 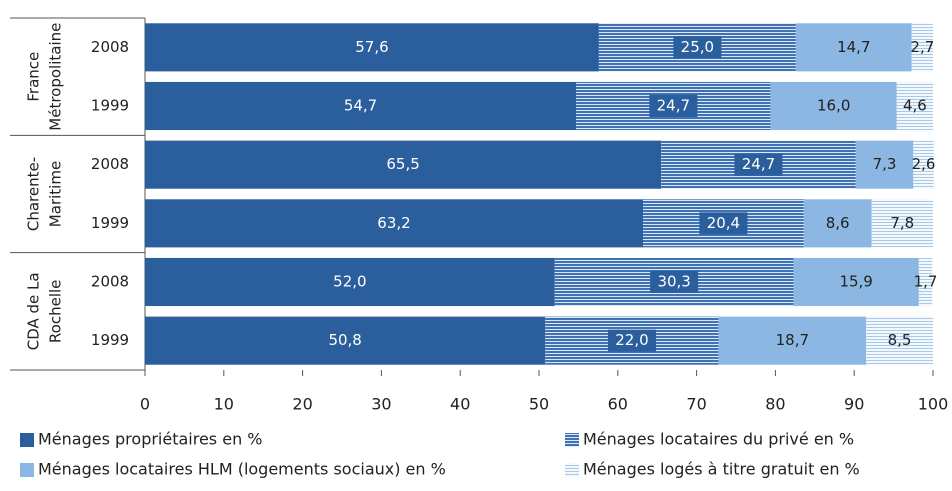 I want to click on data-label: 50,8, so click(x=344, y=340).